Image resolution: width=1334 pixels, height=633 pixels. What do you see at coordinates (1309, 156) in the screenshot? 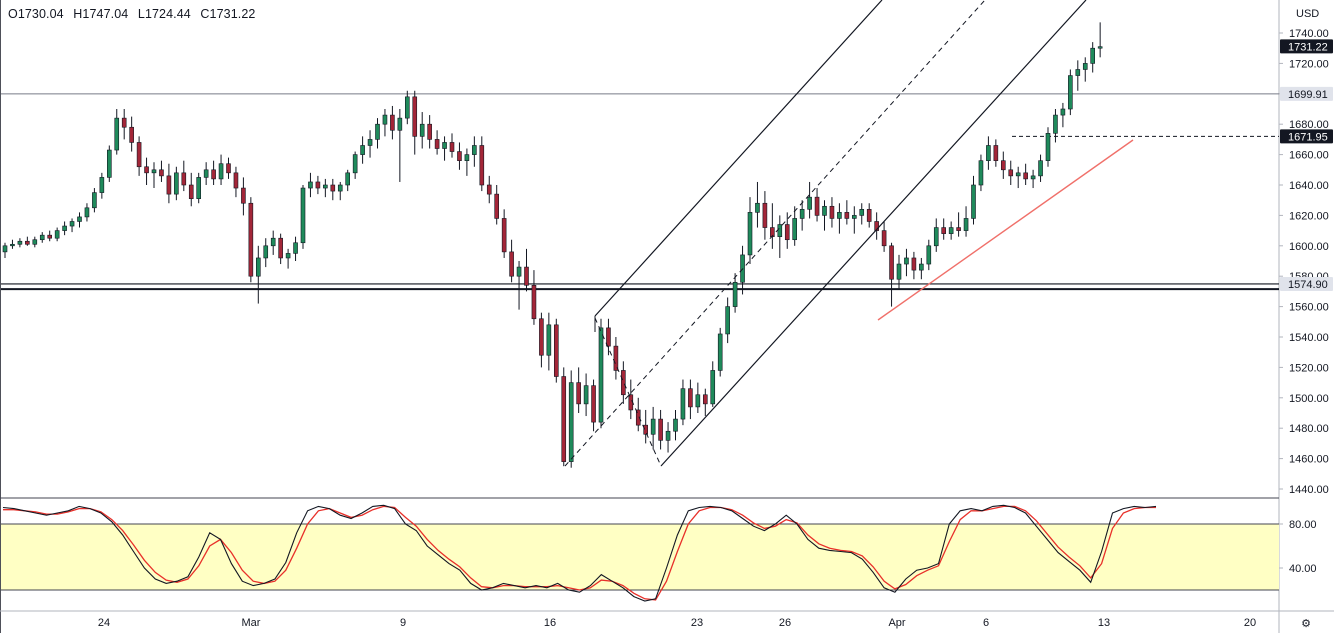
I see `price-tick-label: 1660.00` at bounding box center [1309, 156].